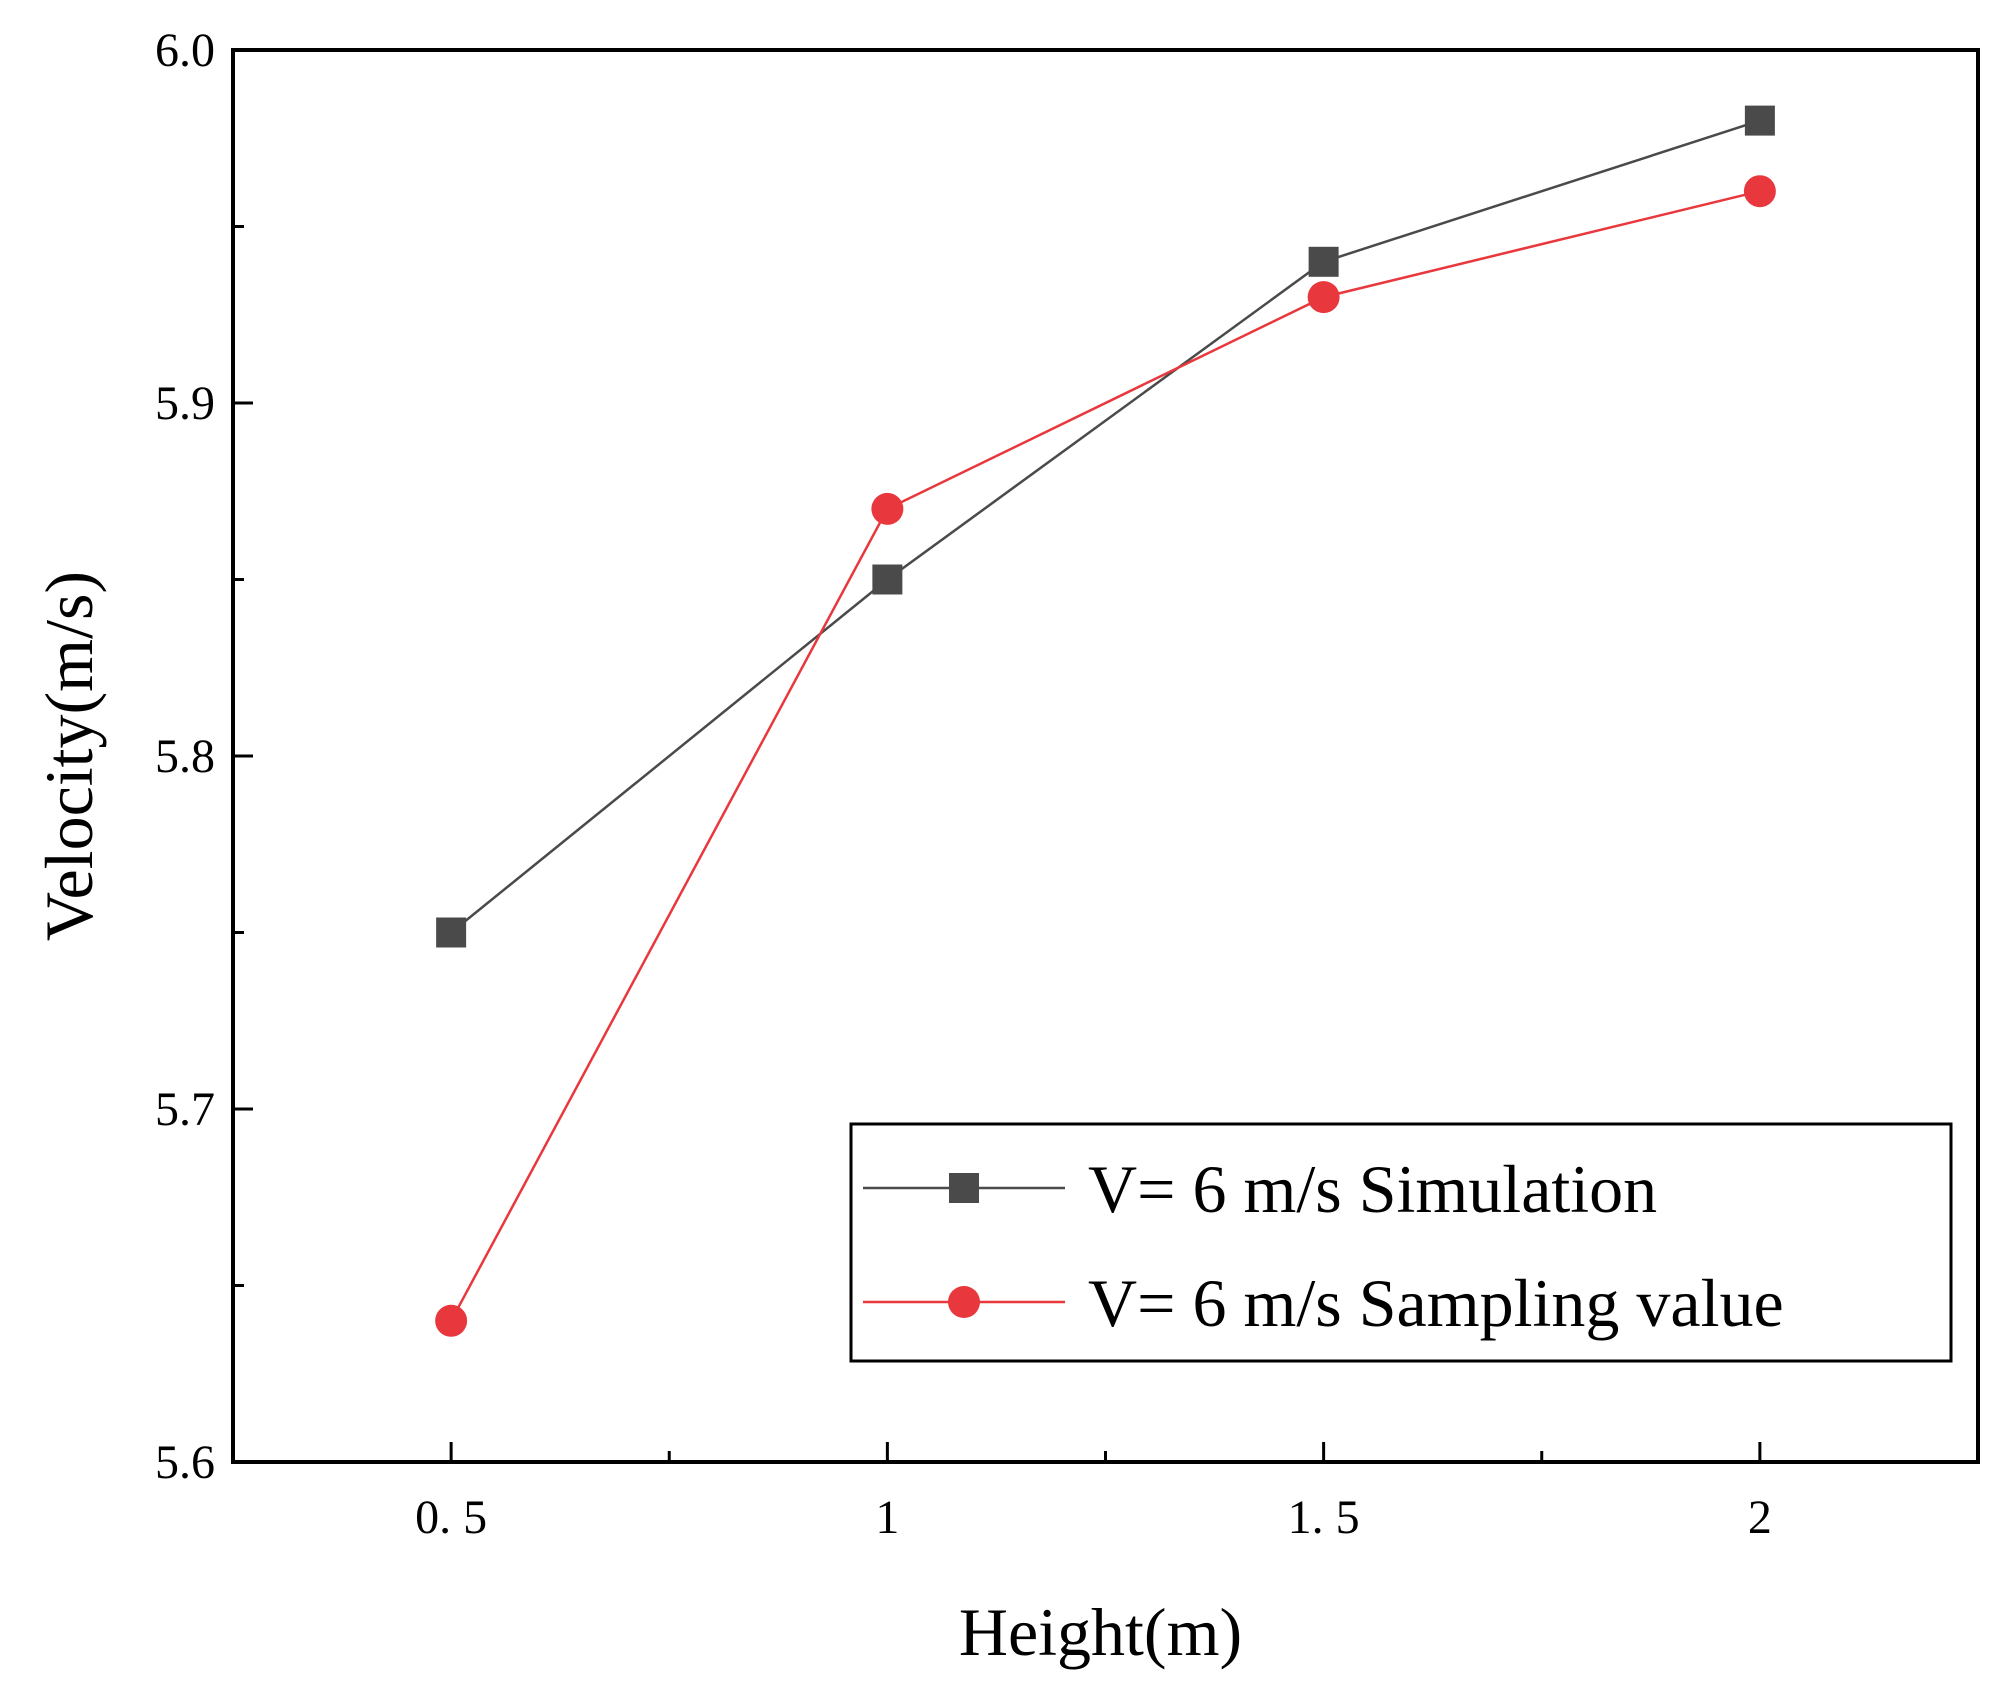  I want to click on legend-label-simulation: V= 6 m/s Simulation, so click(1372, 1189).